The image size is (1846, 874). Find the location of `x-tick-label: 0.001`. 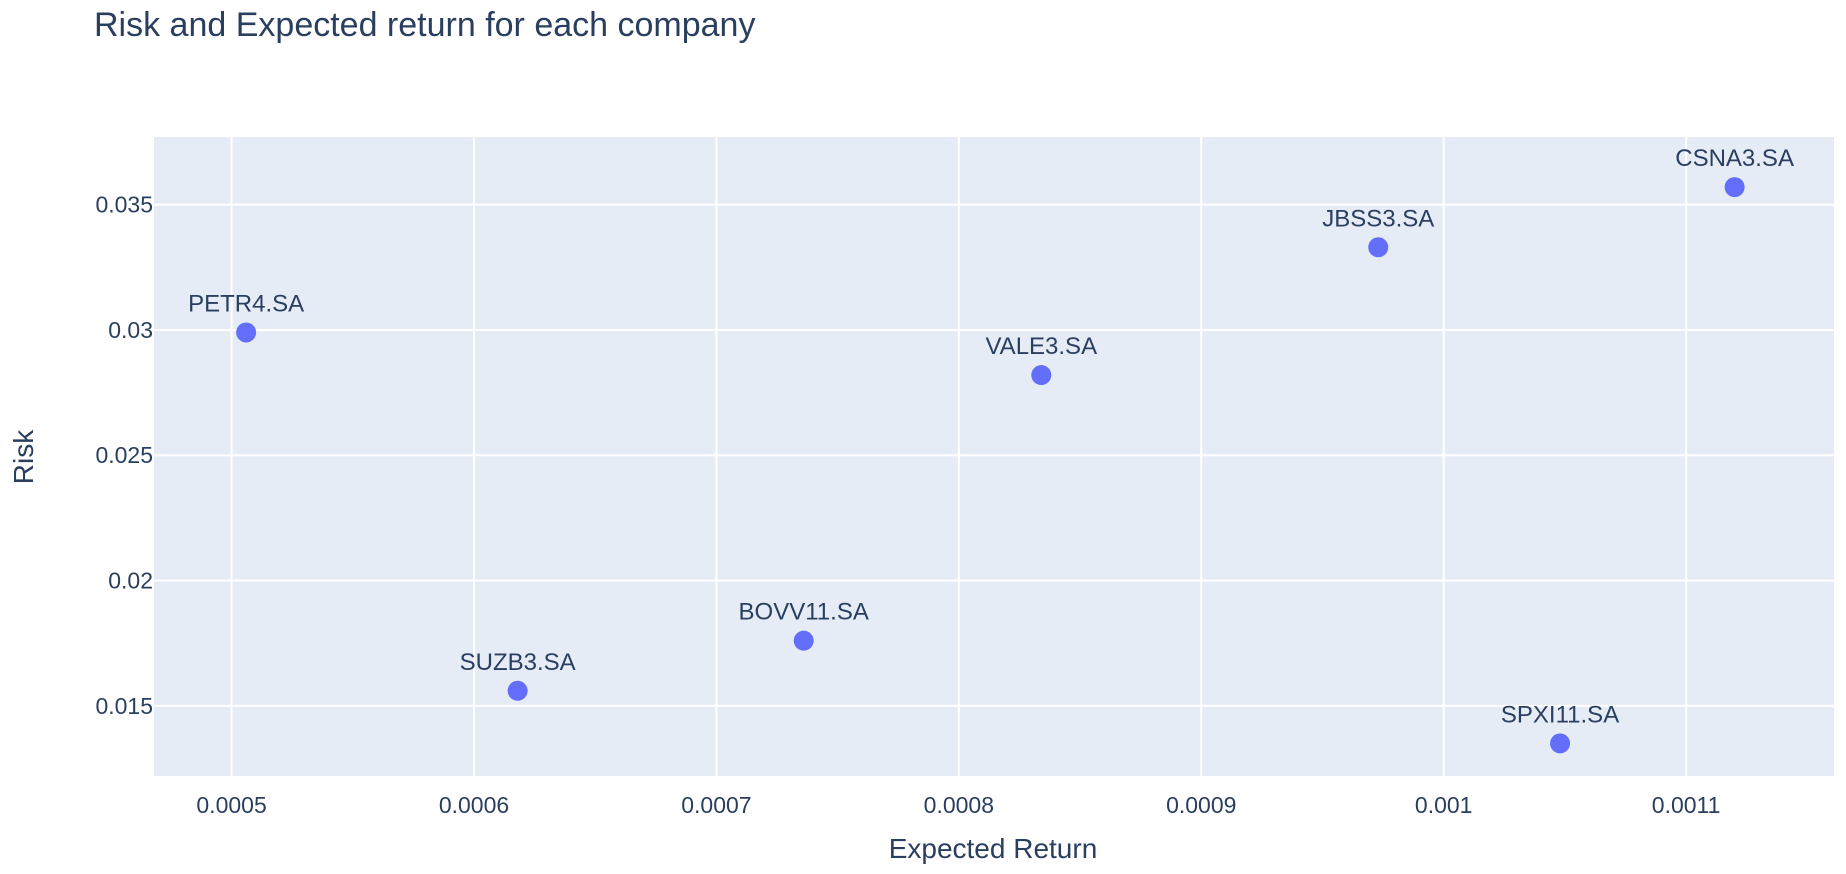

x-tick-label: 0.001 is located at coordinates (1444, 805).